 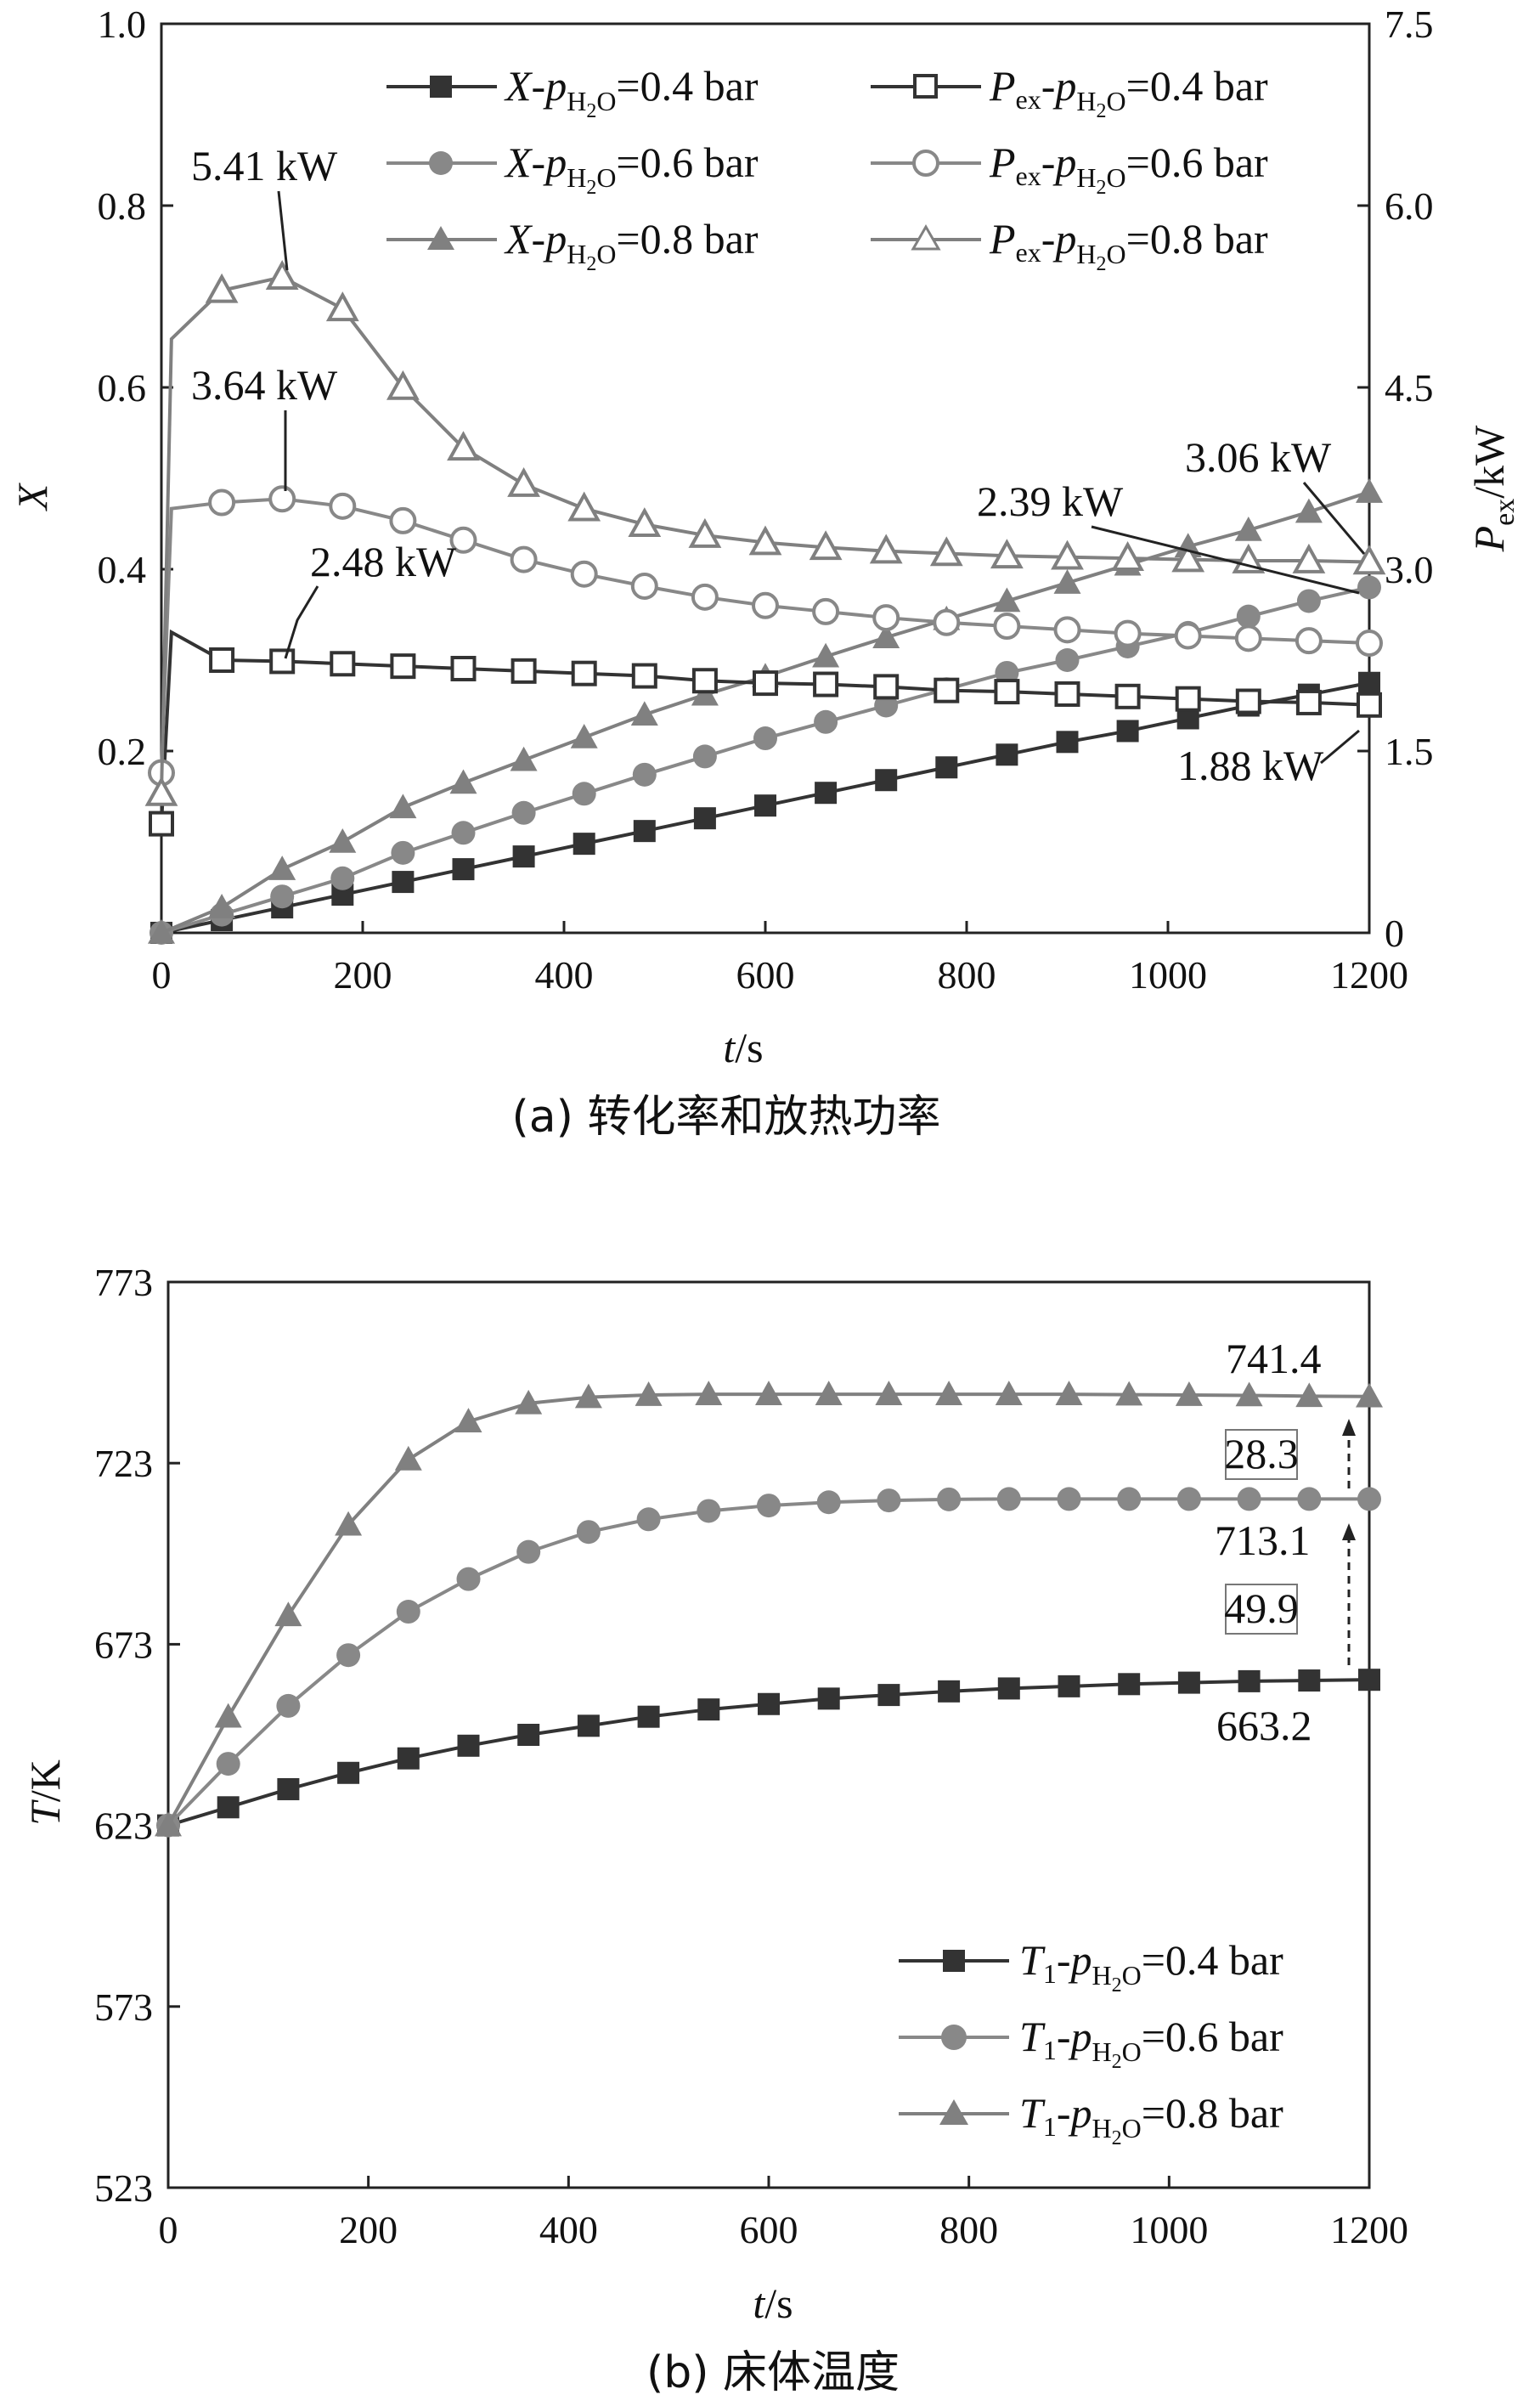 I want to click on legend-a-item-6: Pex-pH2O=0.8 bar, so click(x=1069, y=245).